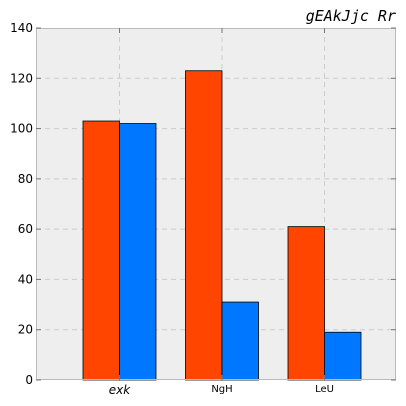 The width and height of the screenshot is (406, 406). What do you see at coordinates (21, 129) in the screenshot?
I see `y-tick-label: 100` at bounding box center [21, 129].